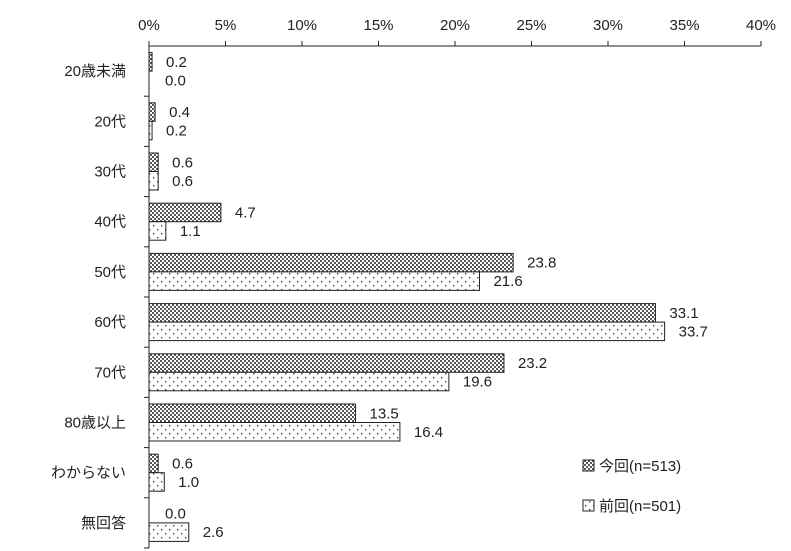 This screenshot has width=791, height=551. I want to click on x-tick-label: 30%, so click(608, 25).